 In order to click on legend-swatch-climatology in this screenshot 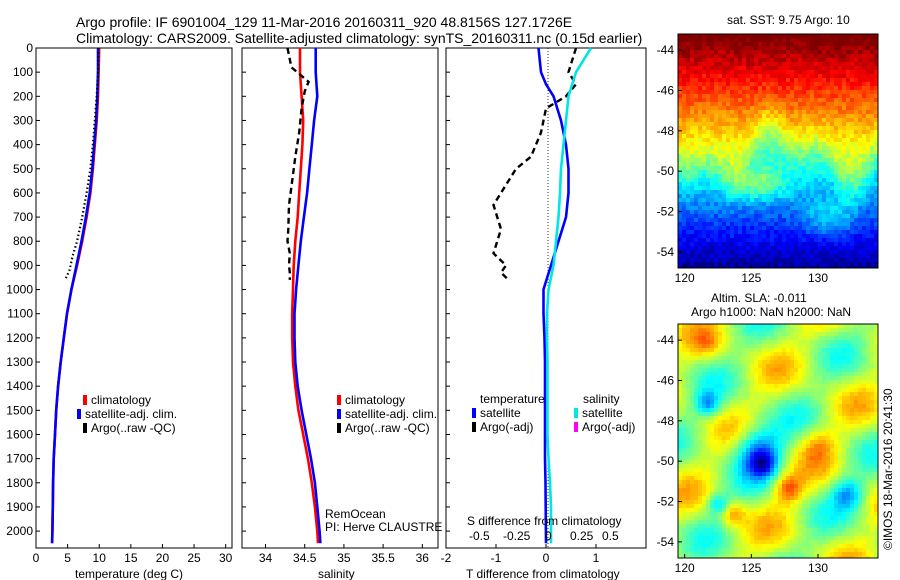, I will do `click(85, 400)`.